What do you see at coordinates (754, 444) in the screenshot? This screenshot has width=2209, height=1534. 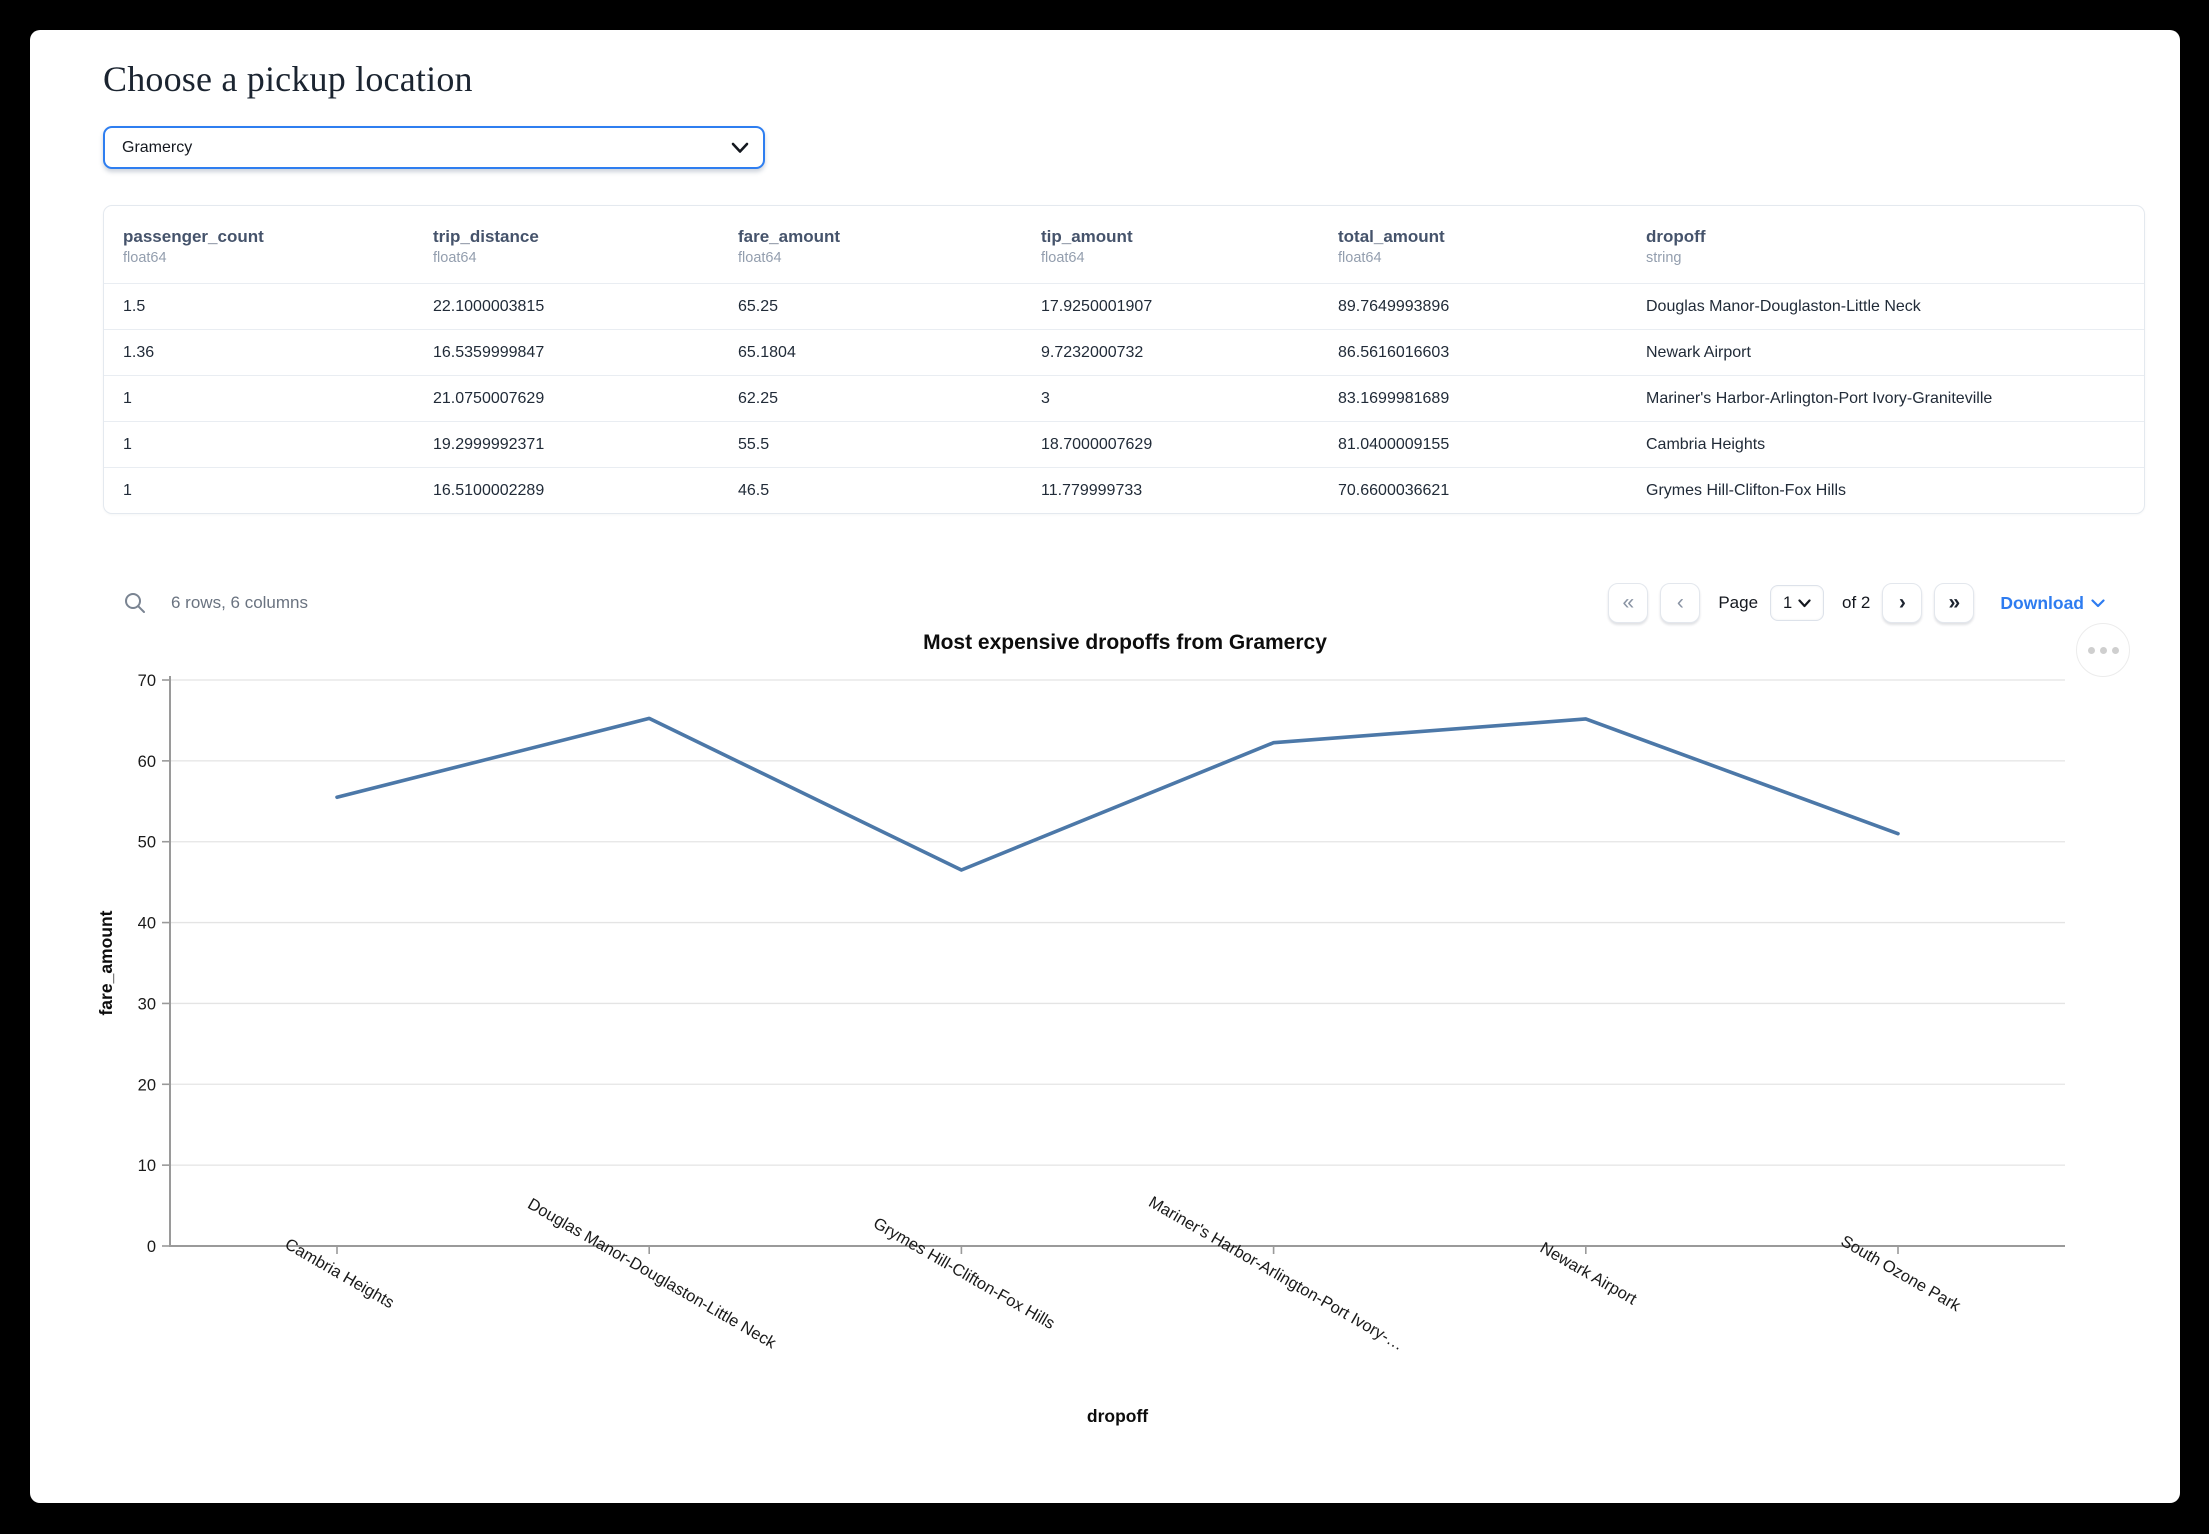 I see `table-cell: 55.5` at bounding box center [754, 444].